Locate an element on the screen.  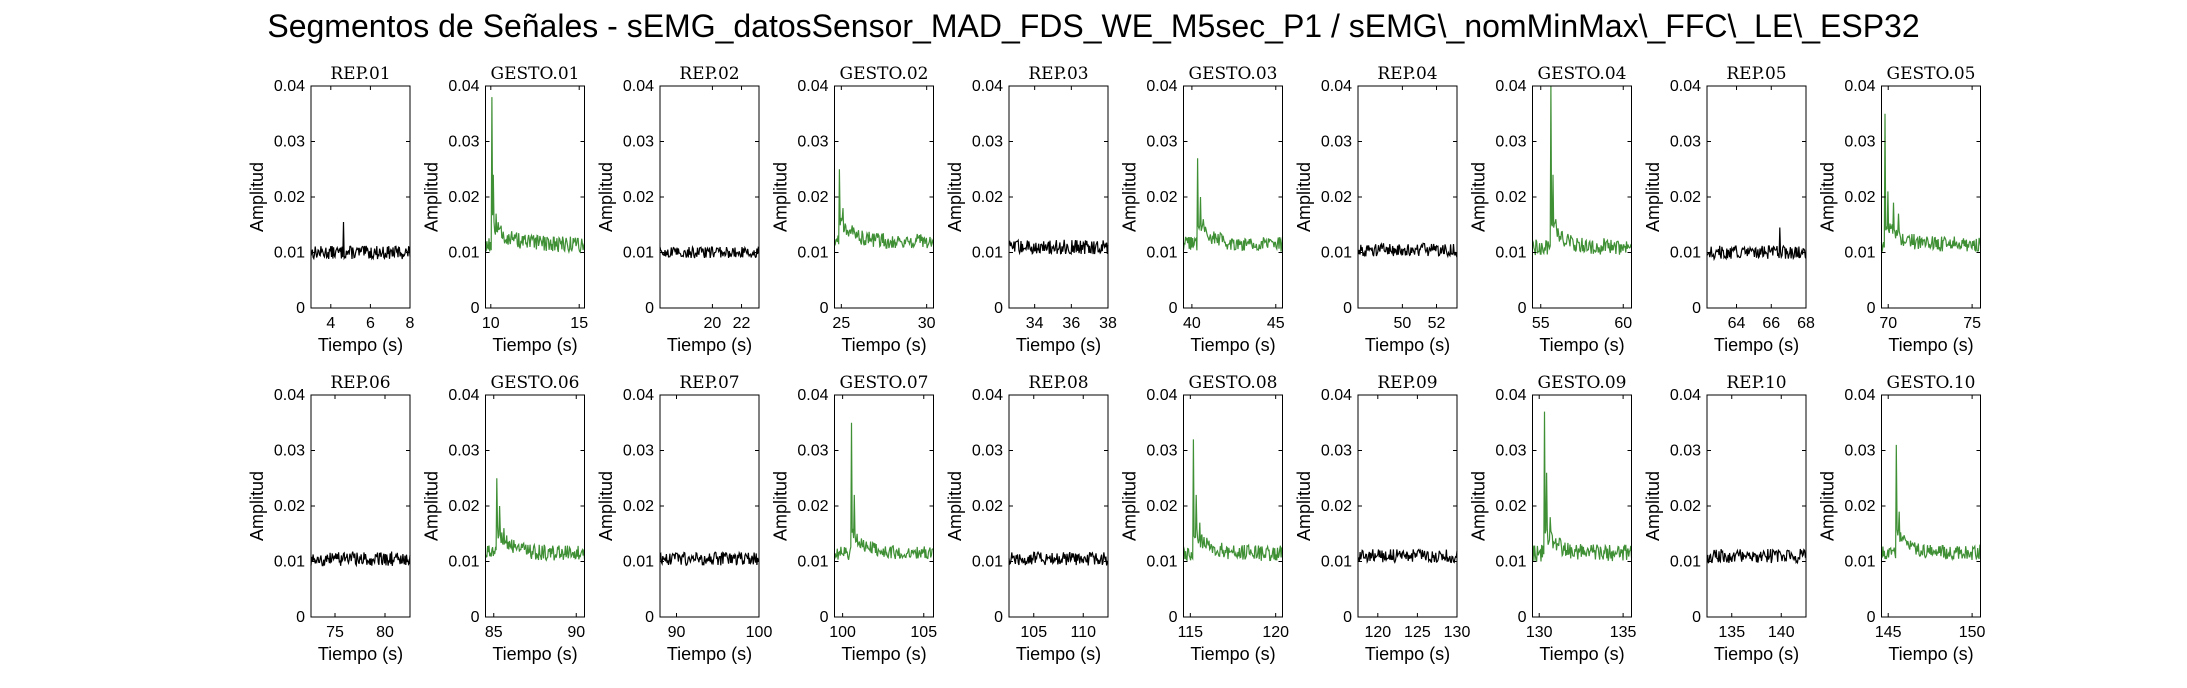
x-tick-label: 45 is located at coordinates (1276, 323).